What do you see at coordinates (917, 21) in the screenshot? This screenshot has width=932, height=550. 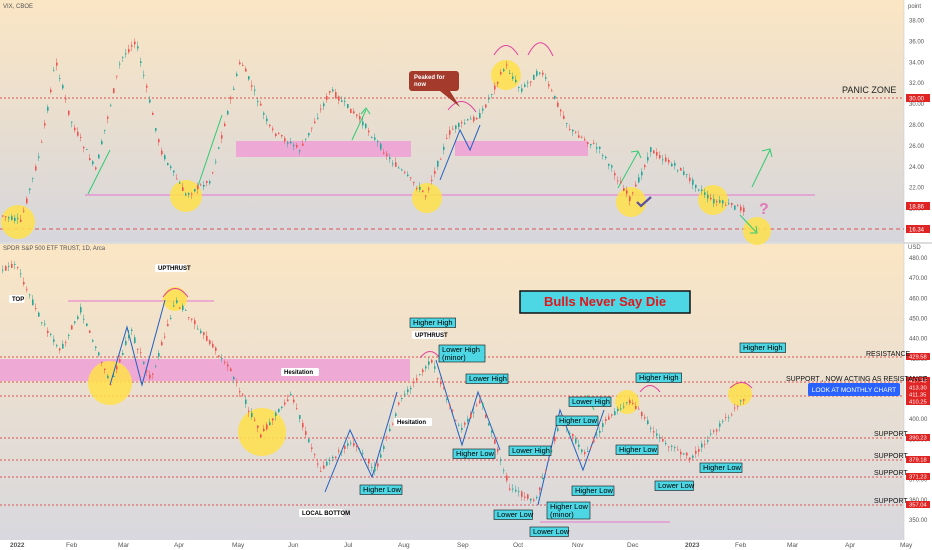 I see `vix-tick: 38.00` at bounding box center [917, 21].